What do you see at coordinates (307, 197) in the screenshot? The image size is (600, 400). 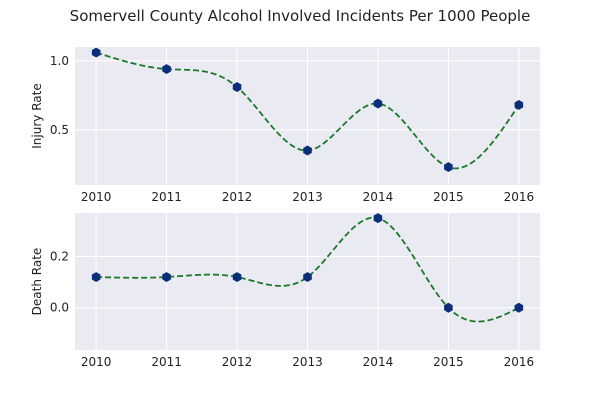 I see `injury-x-tick-label: 2013` at bounding box center [307, 197].